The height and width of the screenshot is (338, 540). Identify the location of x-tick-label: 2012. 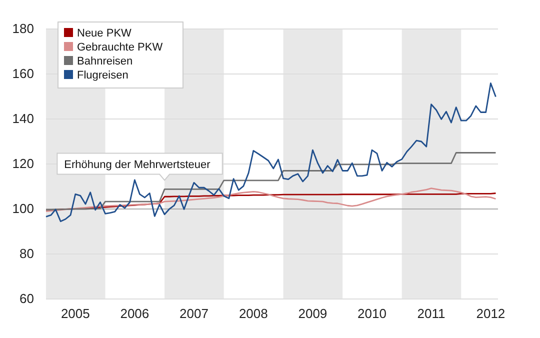
(491, 314).